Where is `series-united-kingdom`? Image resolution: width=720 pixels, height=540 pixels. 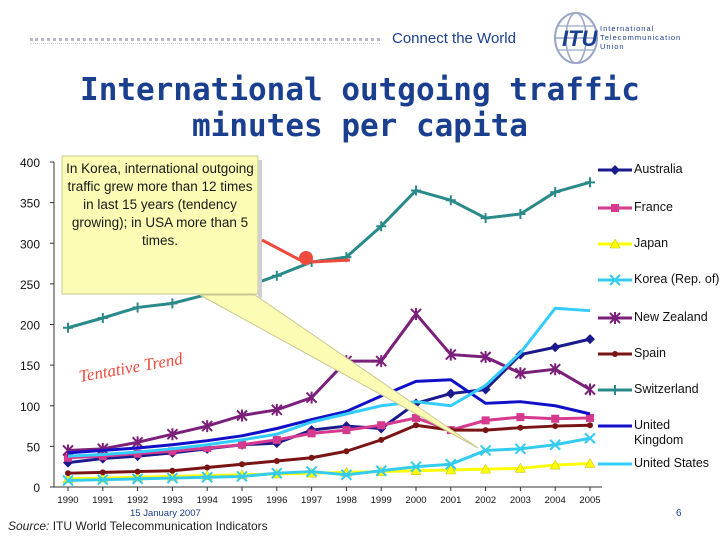
series-united-kingdom is located at coordinates (329, 416).